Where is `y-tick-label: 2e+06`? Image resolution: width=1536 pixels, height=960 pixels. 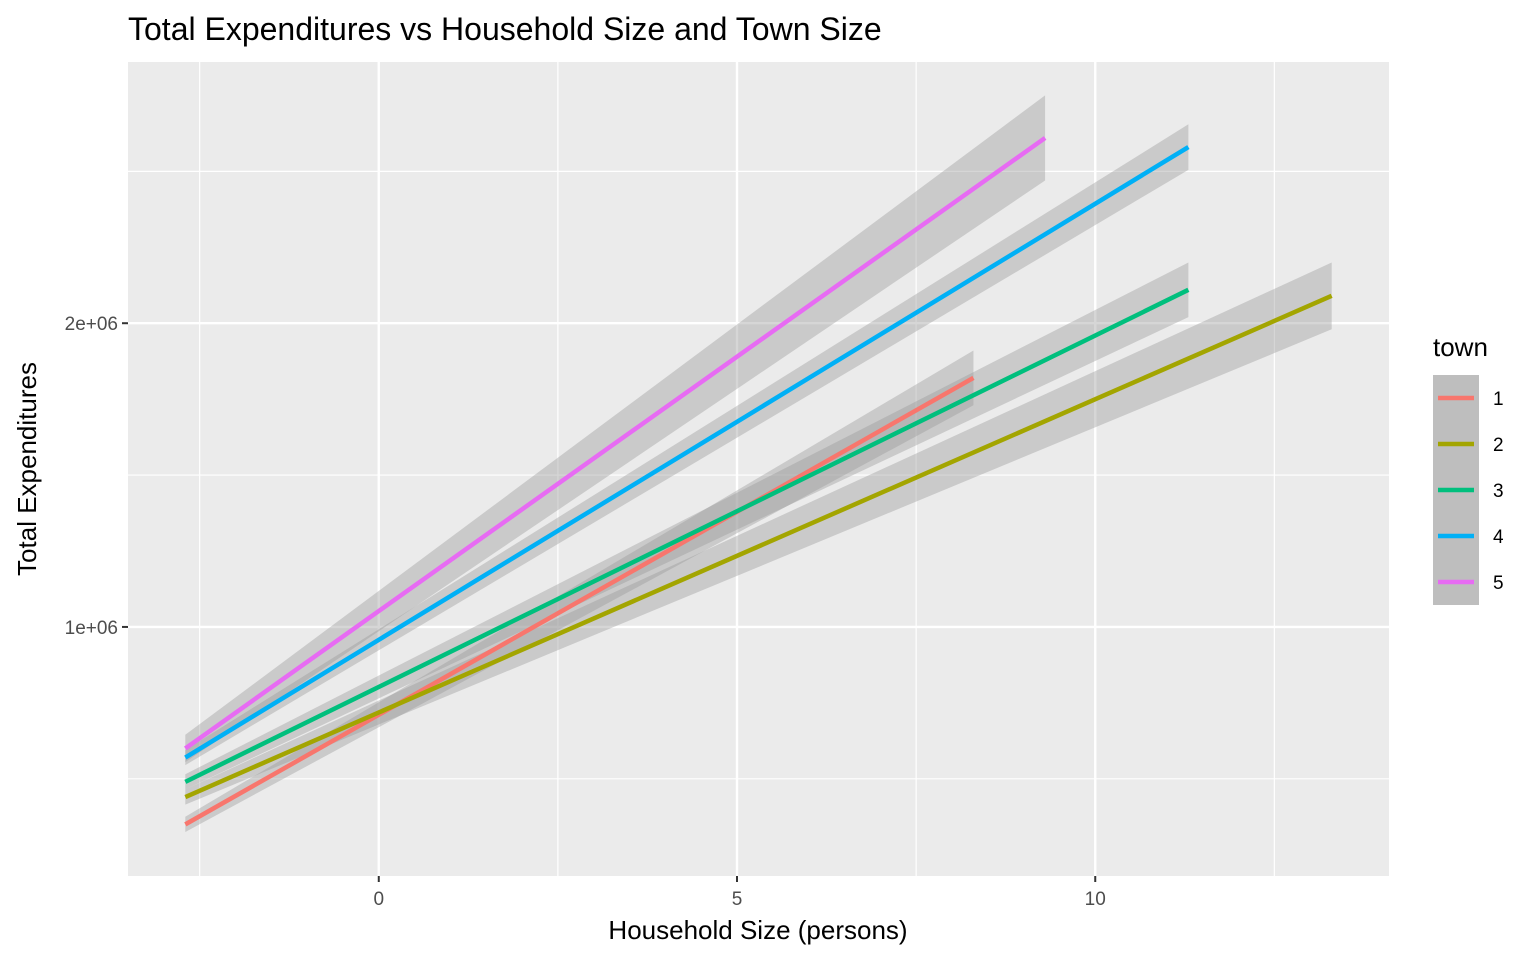
y-tick-label: 2e+06 is located at coordinates (91, 324).